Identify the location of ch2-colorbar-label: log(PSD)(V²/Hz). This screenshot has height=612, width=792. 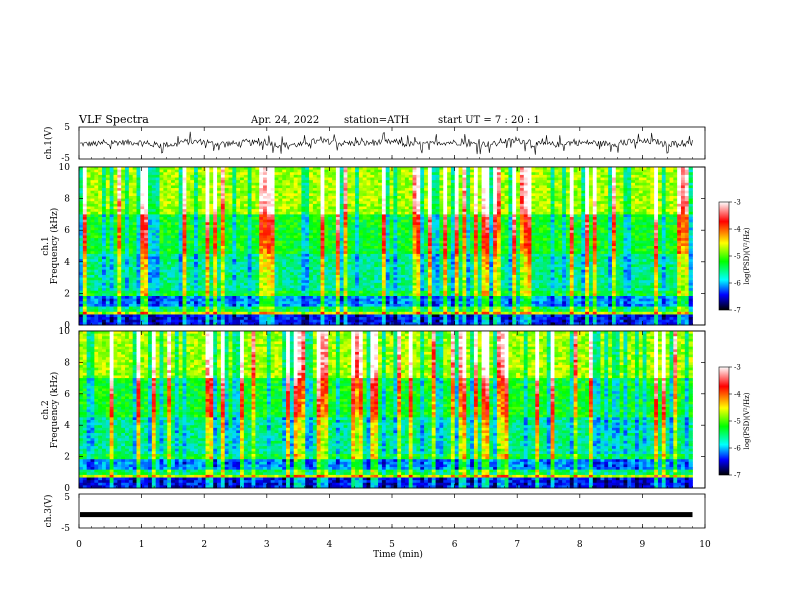
(747, 420).